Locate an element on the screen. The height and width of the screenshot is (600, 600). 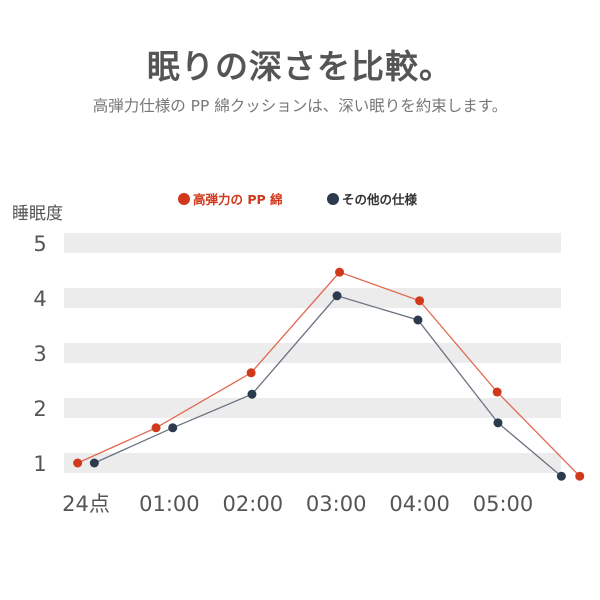
y-tick-label: 5 is located at coordinates (39, 244).